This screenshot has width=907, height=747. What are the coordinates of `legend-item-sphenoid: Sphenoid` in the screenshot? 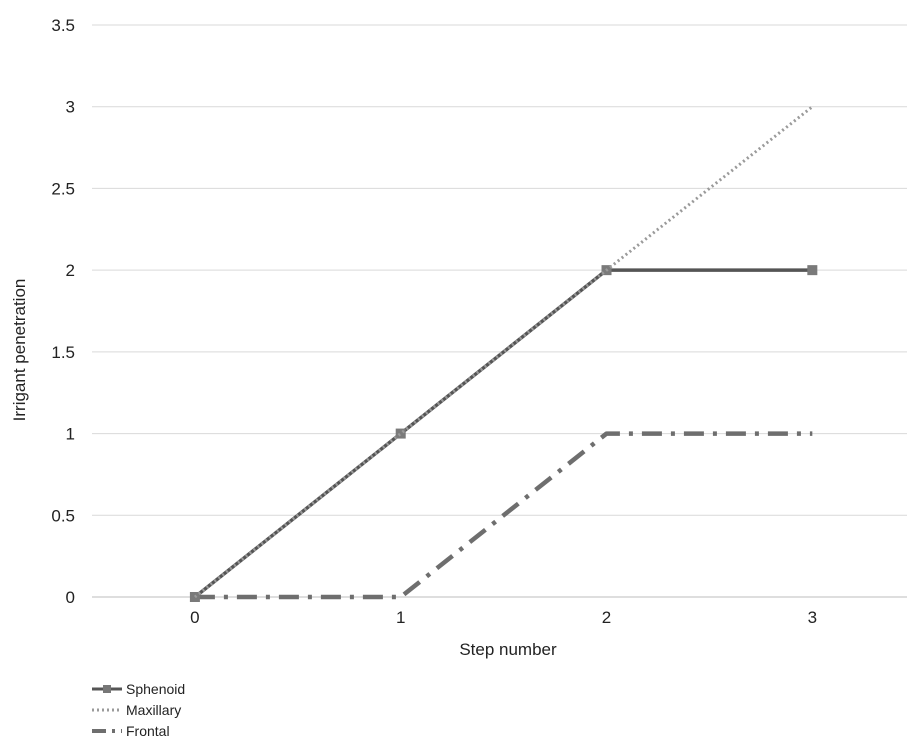 It's located at (138, 688).